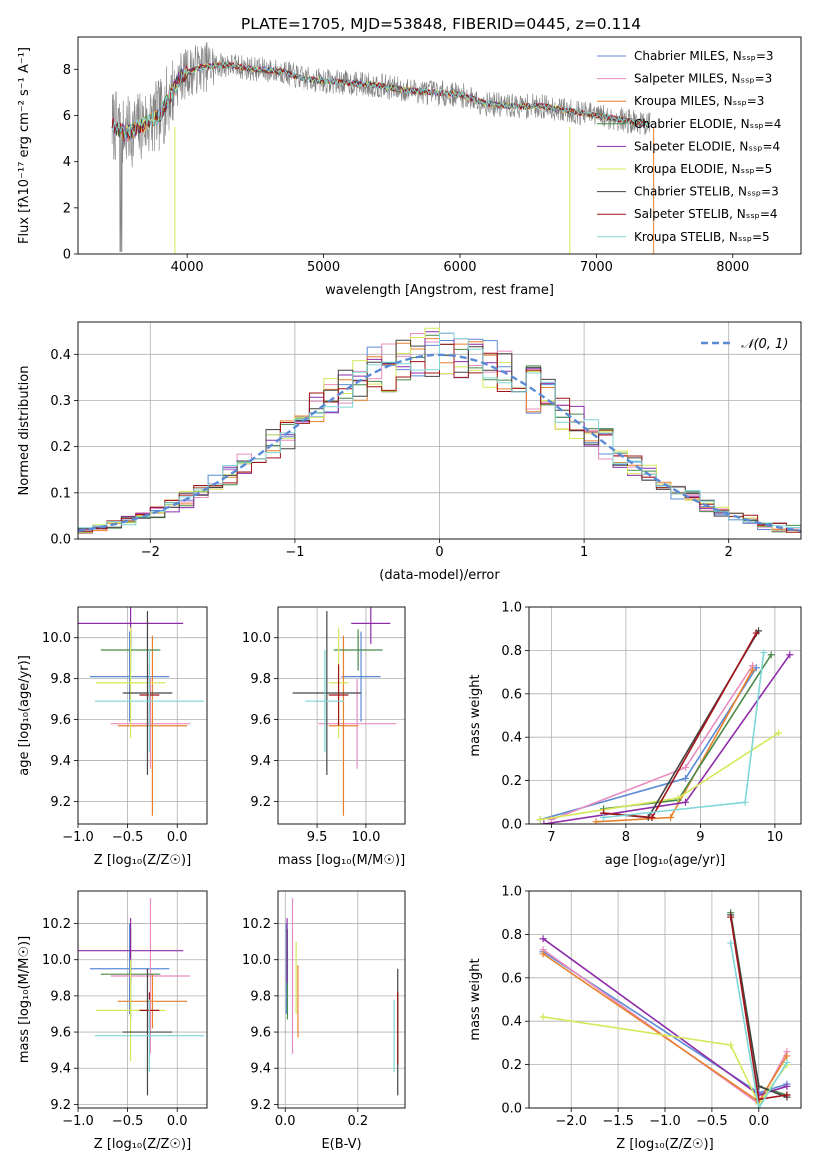 The width and height of the screenshot is (819, 1170). What do you see at coordinates (439, 290) in the screenshot?
I see `x-axis-label: wavelength [Angstrom, rest frame]` at bounding box center [439, 290].